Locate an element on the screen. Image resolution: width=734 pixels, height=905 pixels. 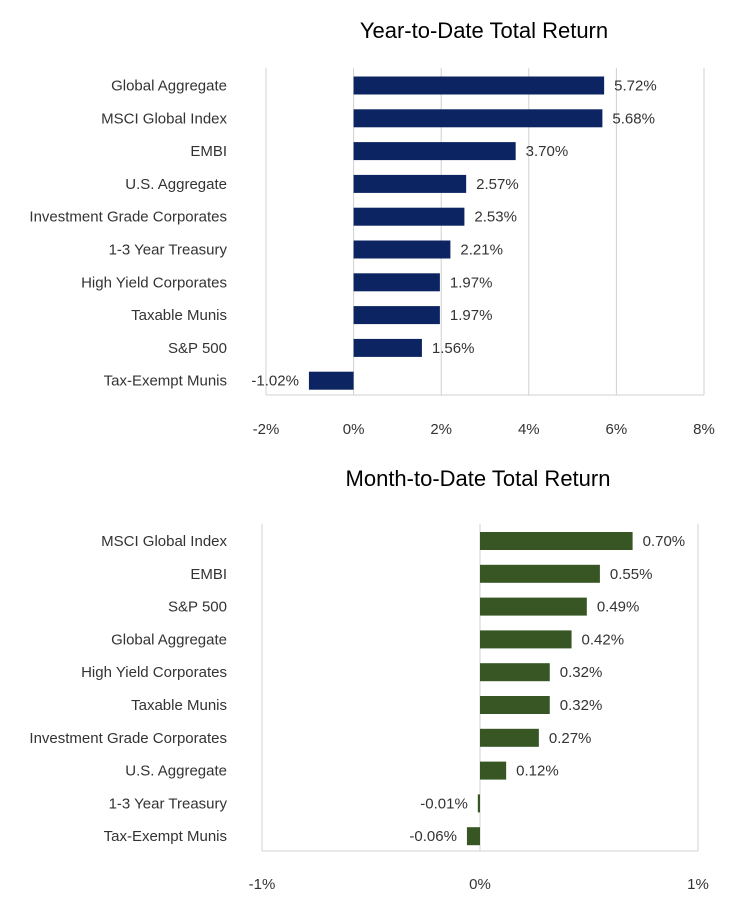
ytd-category-label: Taxable Munis is located at coordinates (179, 315).